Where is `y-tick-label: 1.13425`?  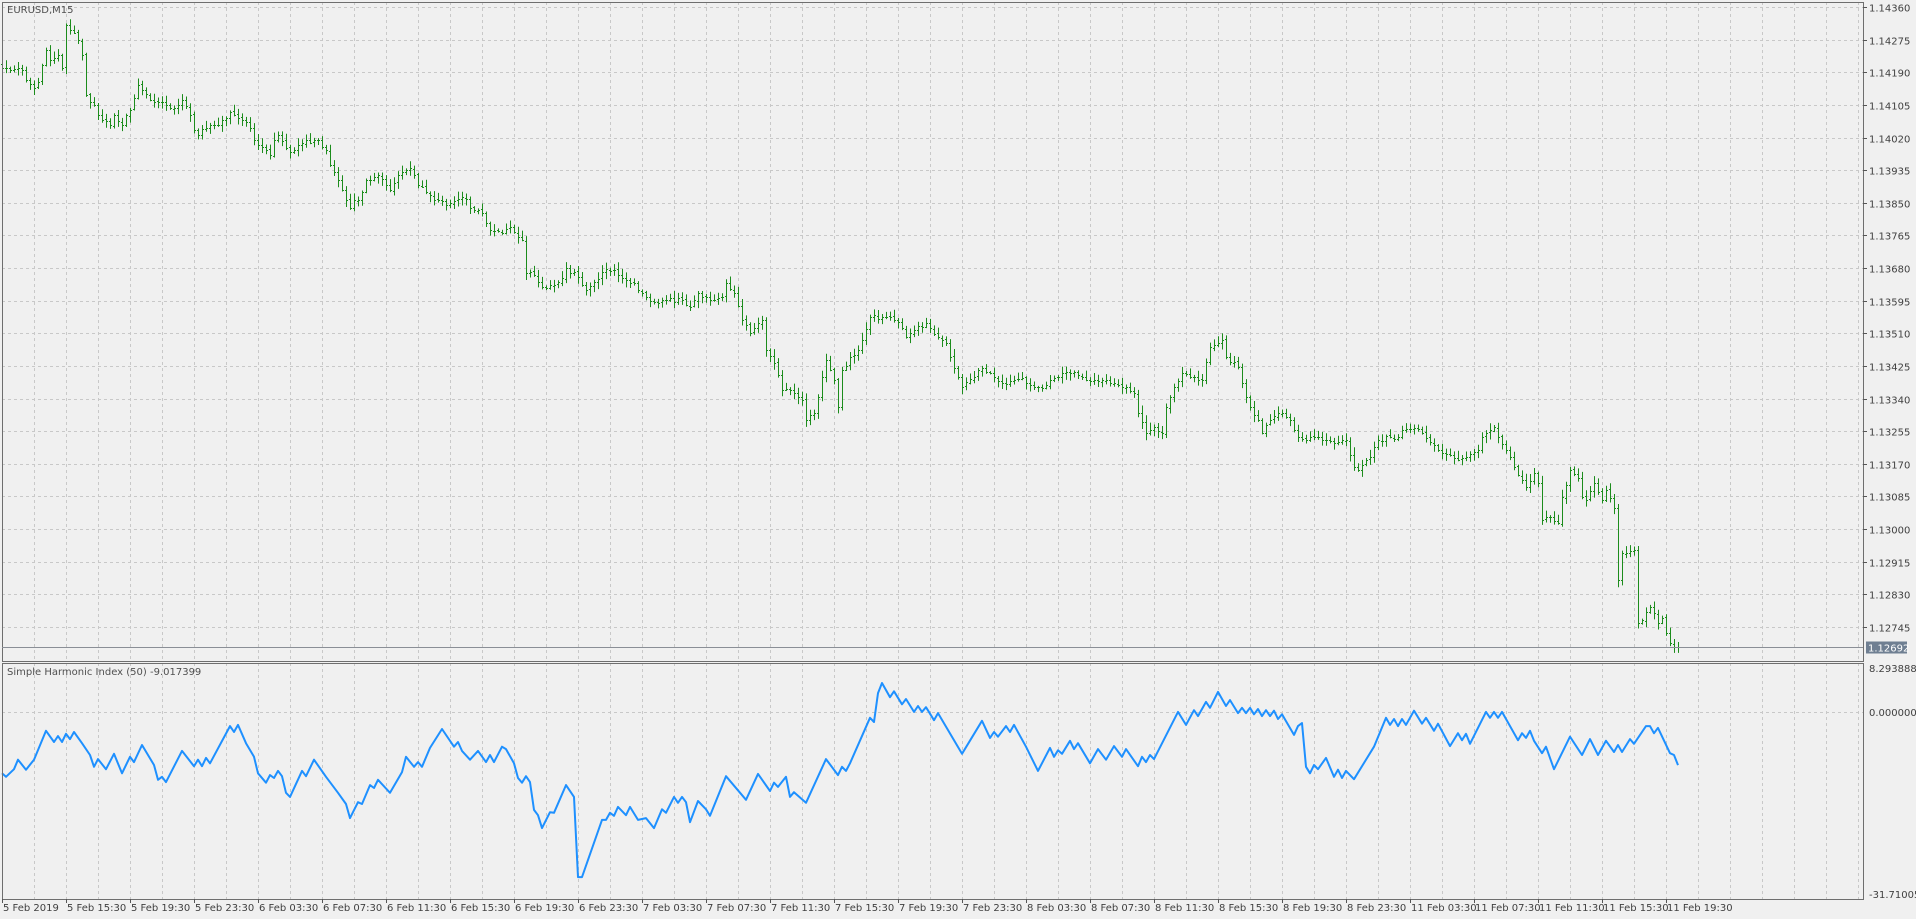
y-tick-label: 1.13425 is located at coordinates (1889, 368).